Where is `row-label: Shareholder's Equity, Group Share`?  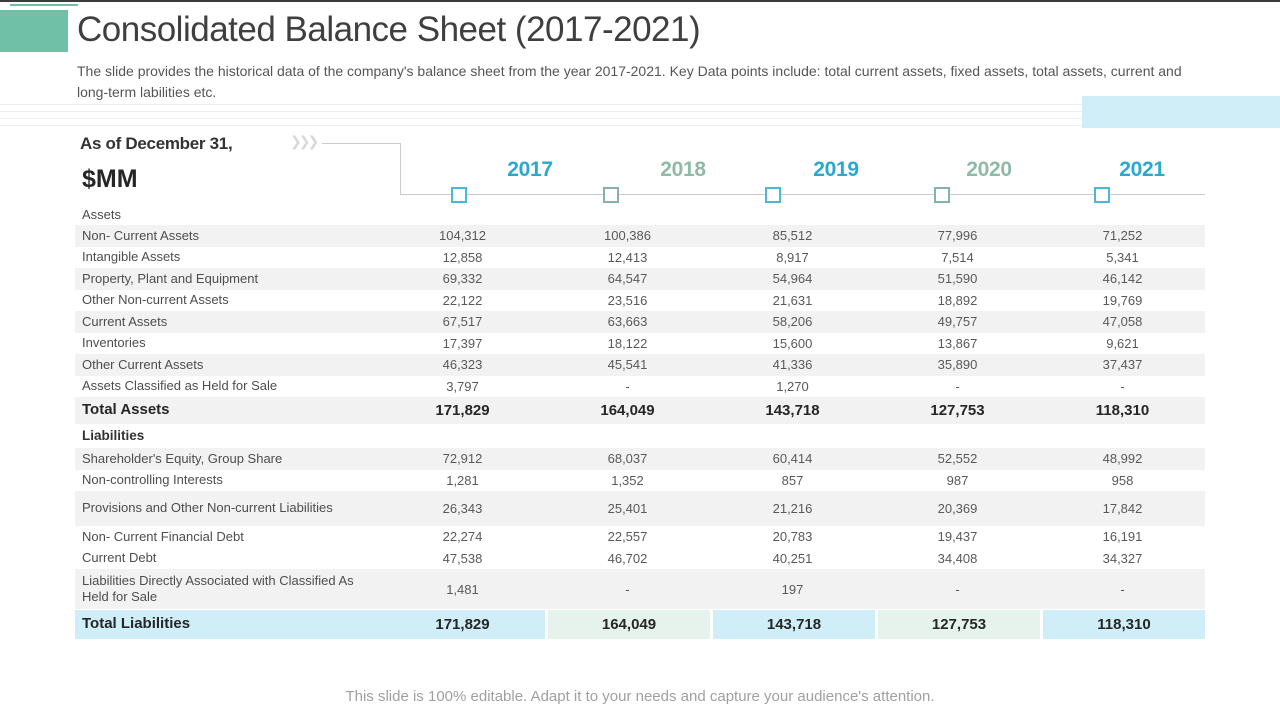 row-label: Shareholder's Equity, Group Share is located at coordinates (182, 458).